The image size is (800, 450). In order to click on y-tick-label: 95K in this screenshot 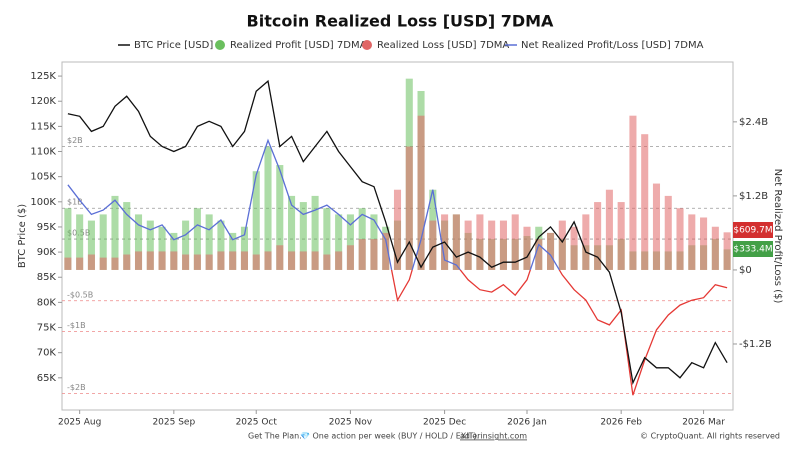, I will do `click(47, 227)`.